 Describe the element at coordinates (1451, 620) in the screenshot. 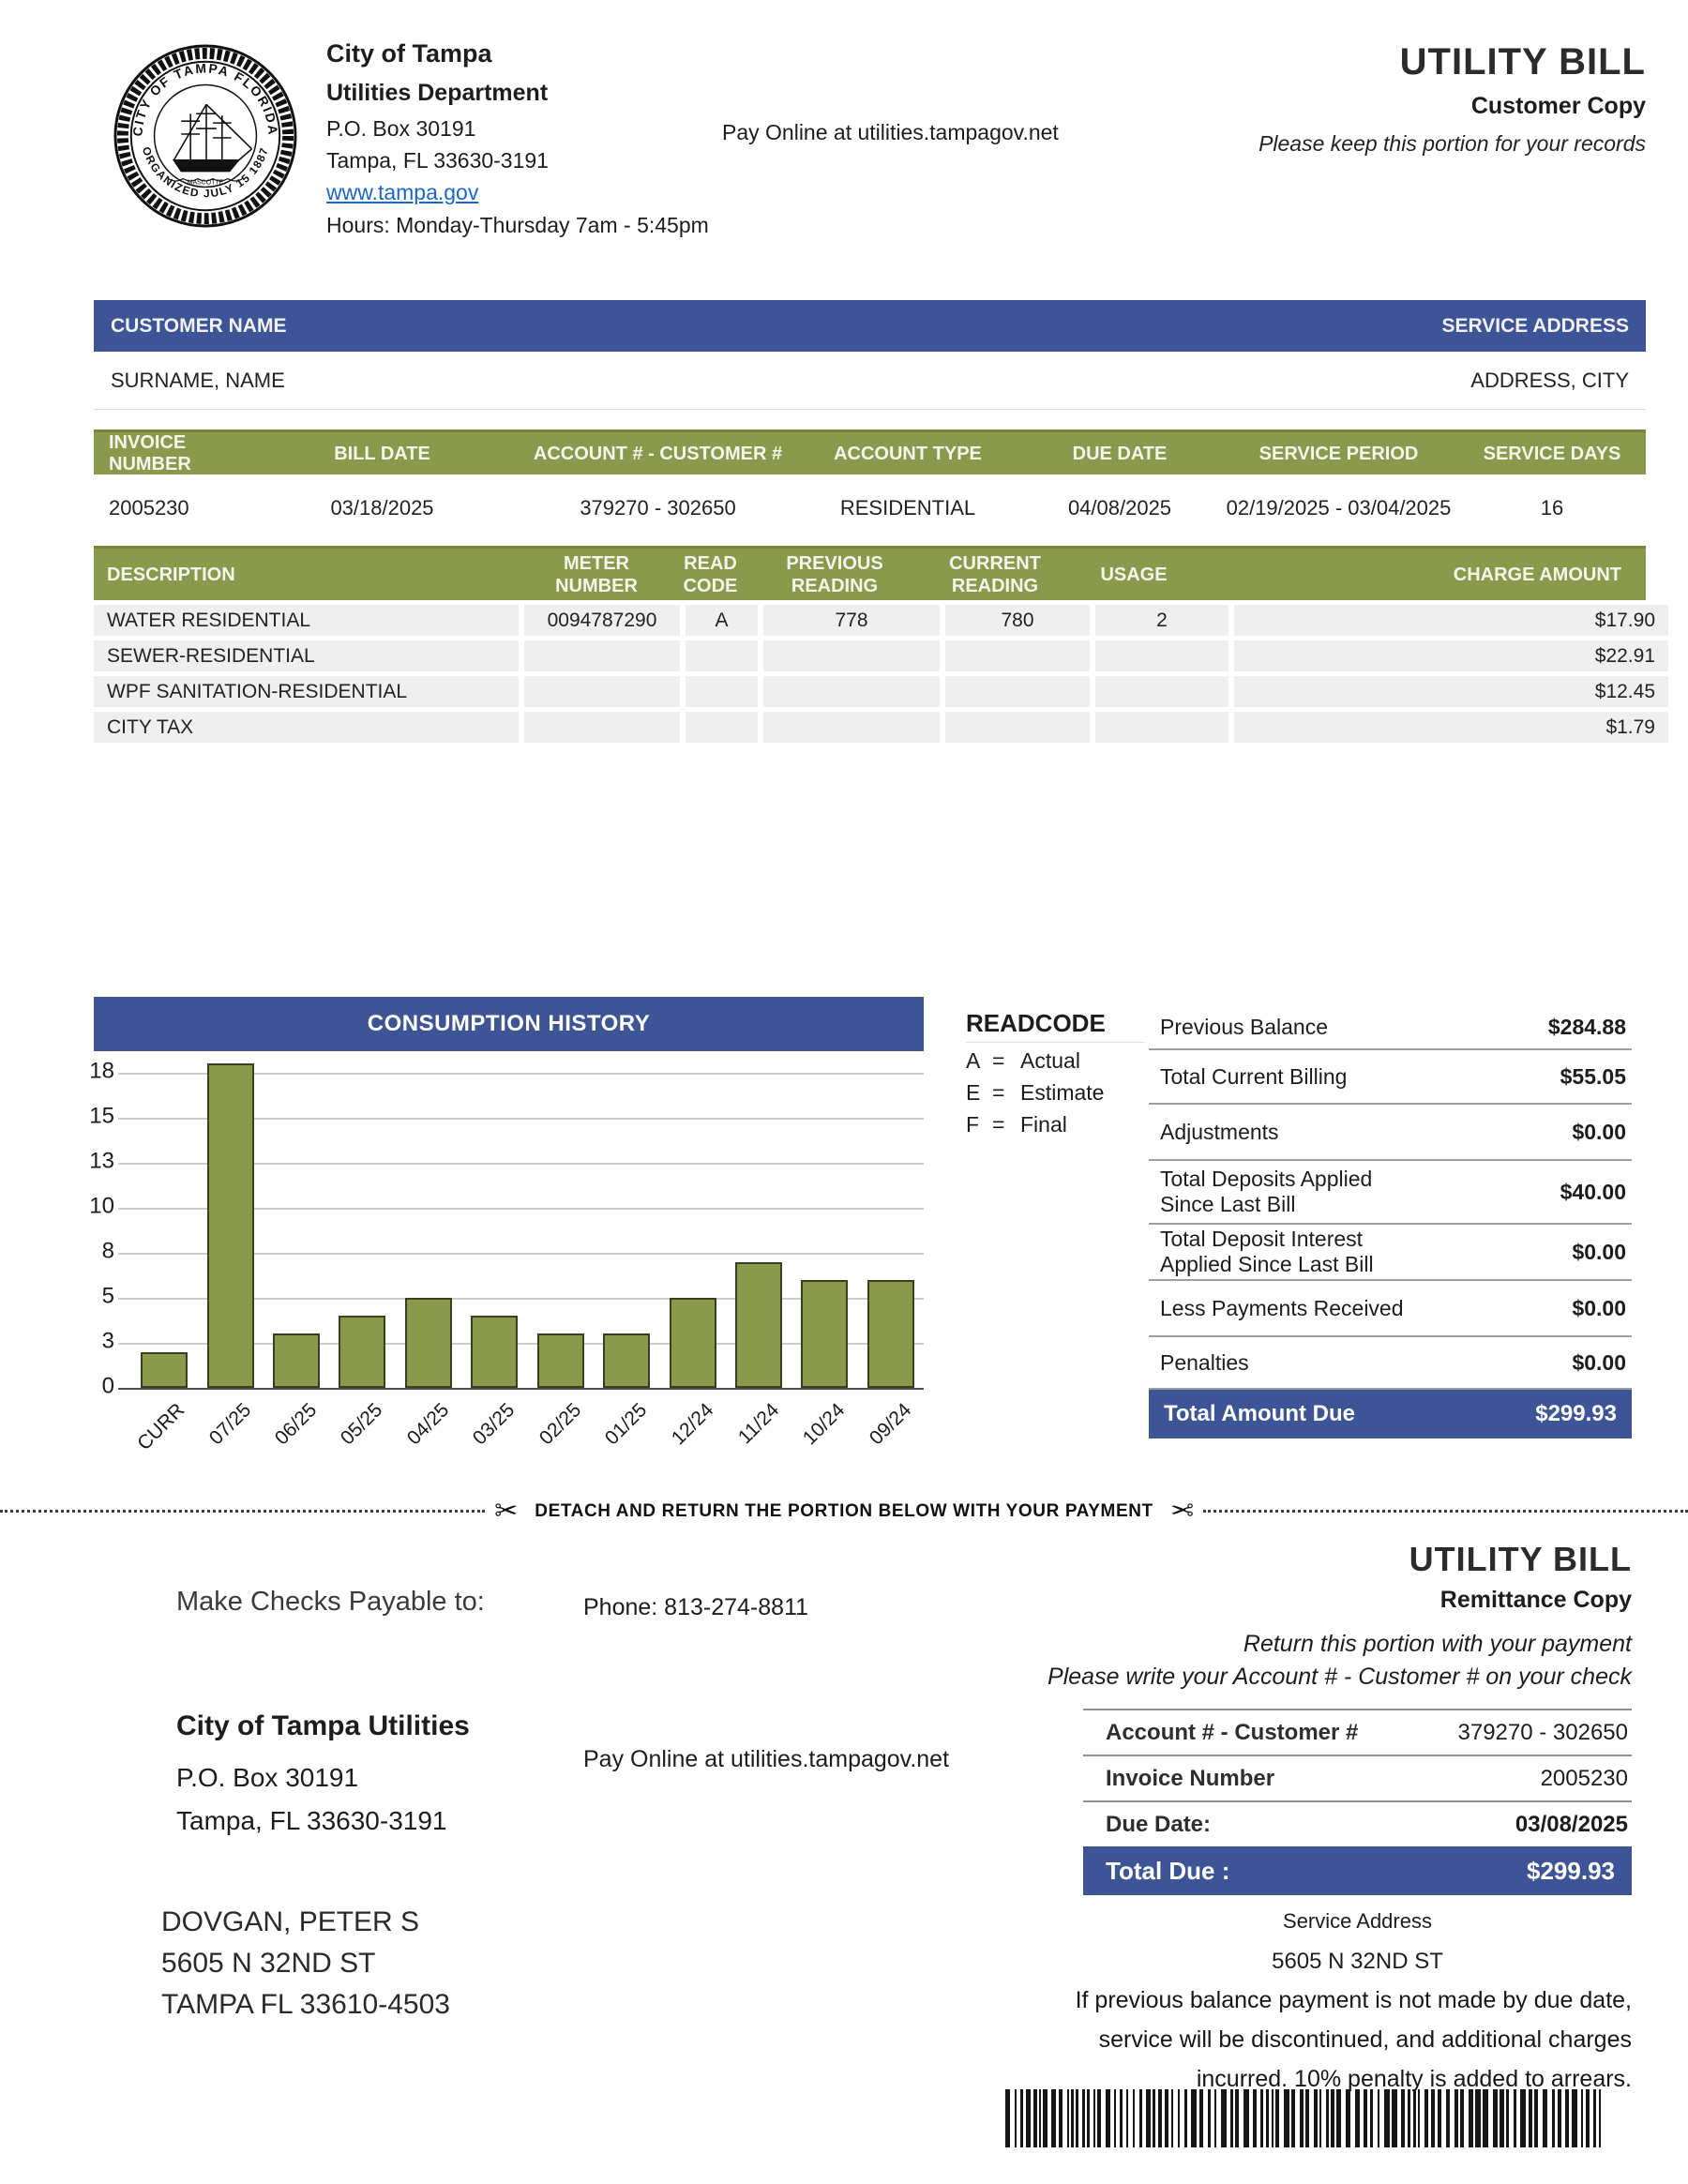

I see `charges-cell: $17.90` at that location.